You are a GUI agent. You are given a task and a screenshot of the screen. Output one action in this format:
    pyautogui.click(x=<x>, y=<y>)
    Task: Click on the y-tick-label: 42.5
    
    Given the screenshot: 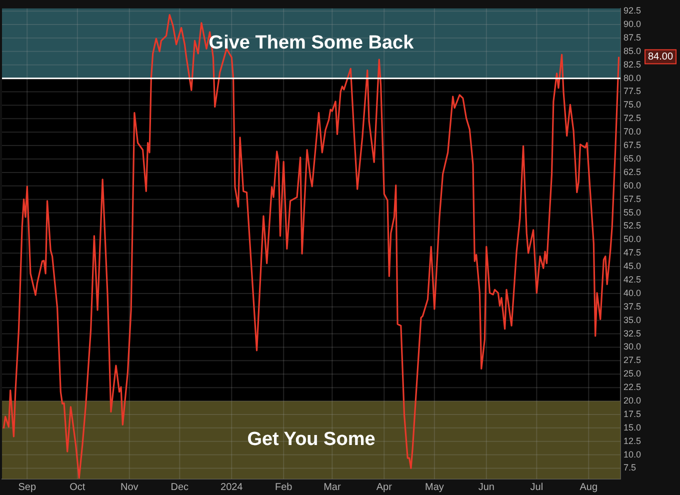 What is the action you would take?
    pyautogui.click(x=632, y=279)
    